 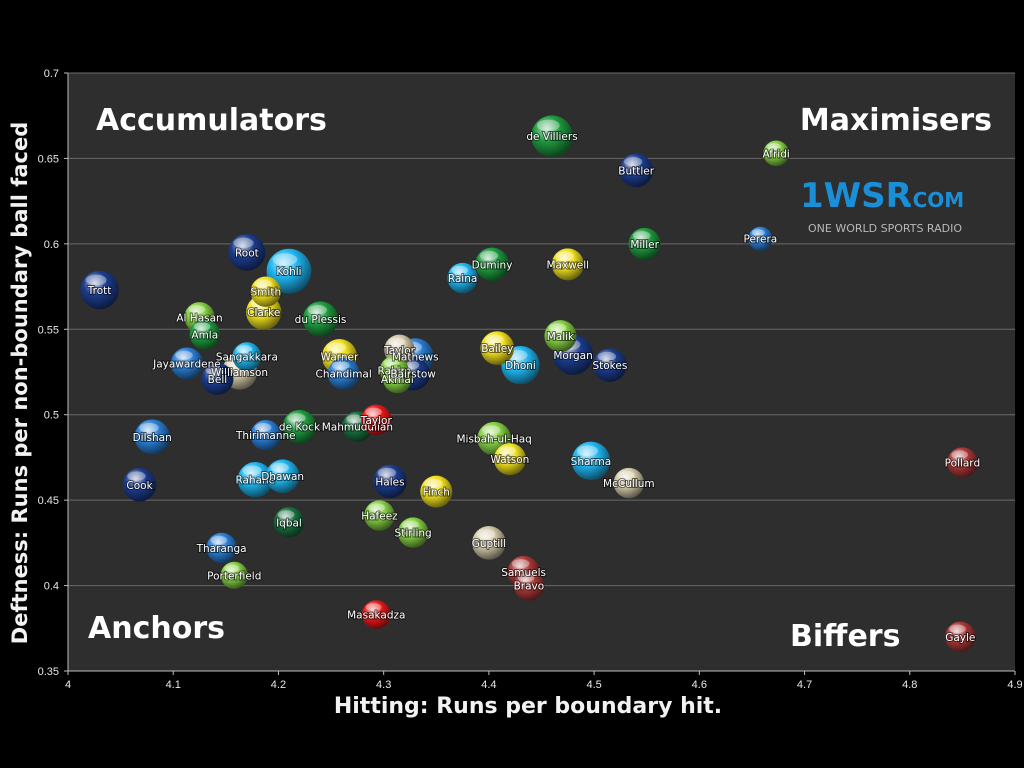 I want to click on label-morgan-30: Morgan, so click(x=572, y=356).